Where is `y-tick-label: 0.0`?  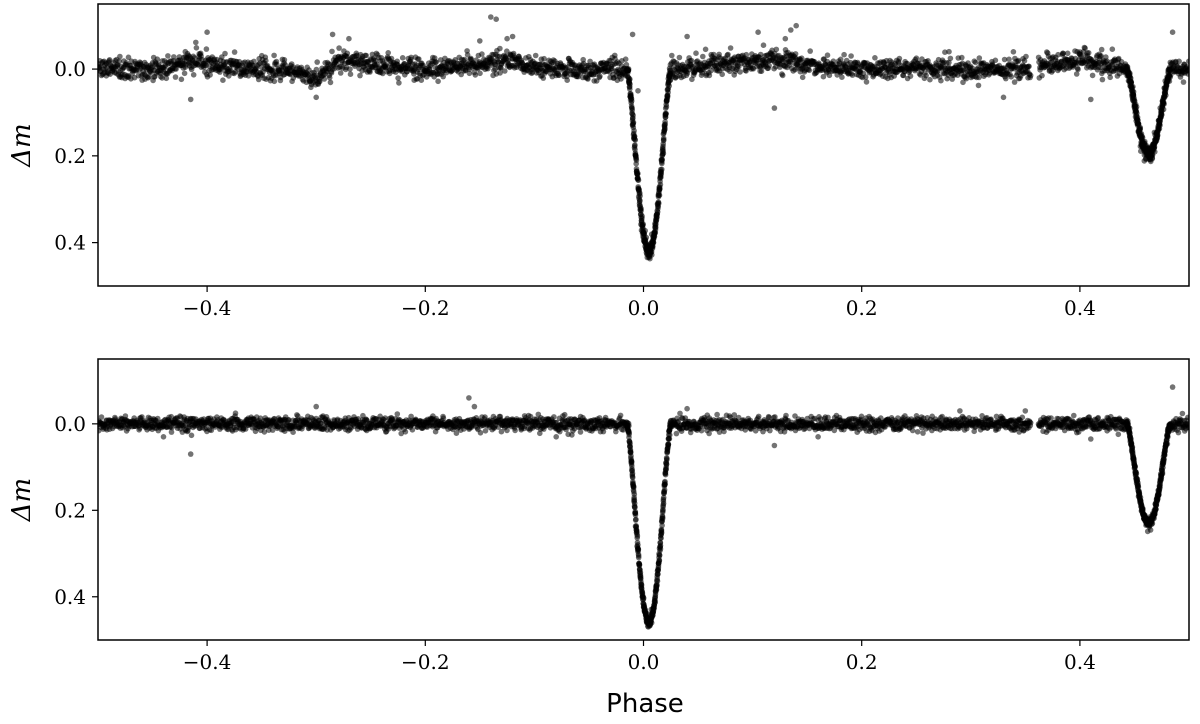 y-tick-label: 0.0 is located at coordinates (70, 69).